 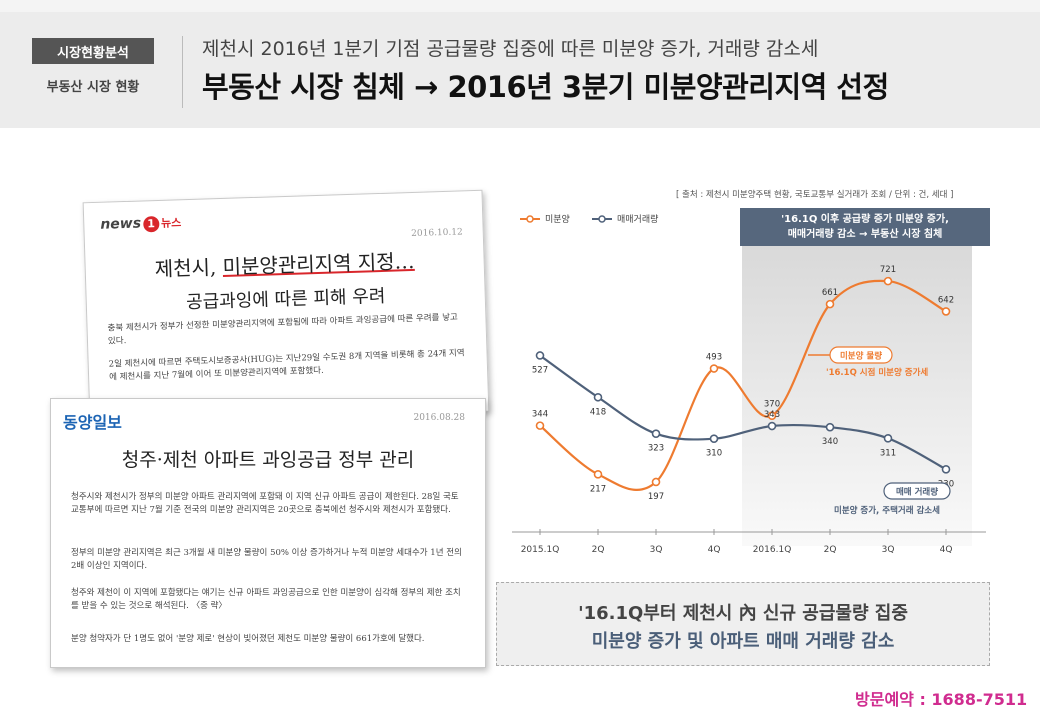 I want to click on article-date: 2016.08.28, so click(x=439, y=418).